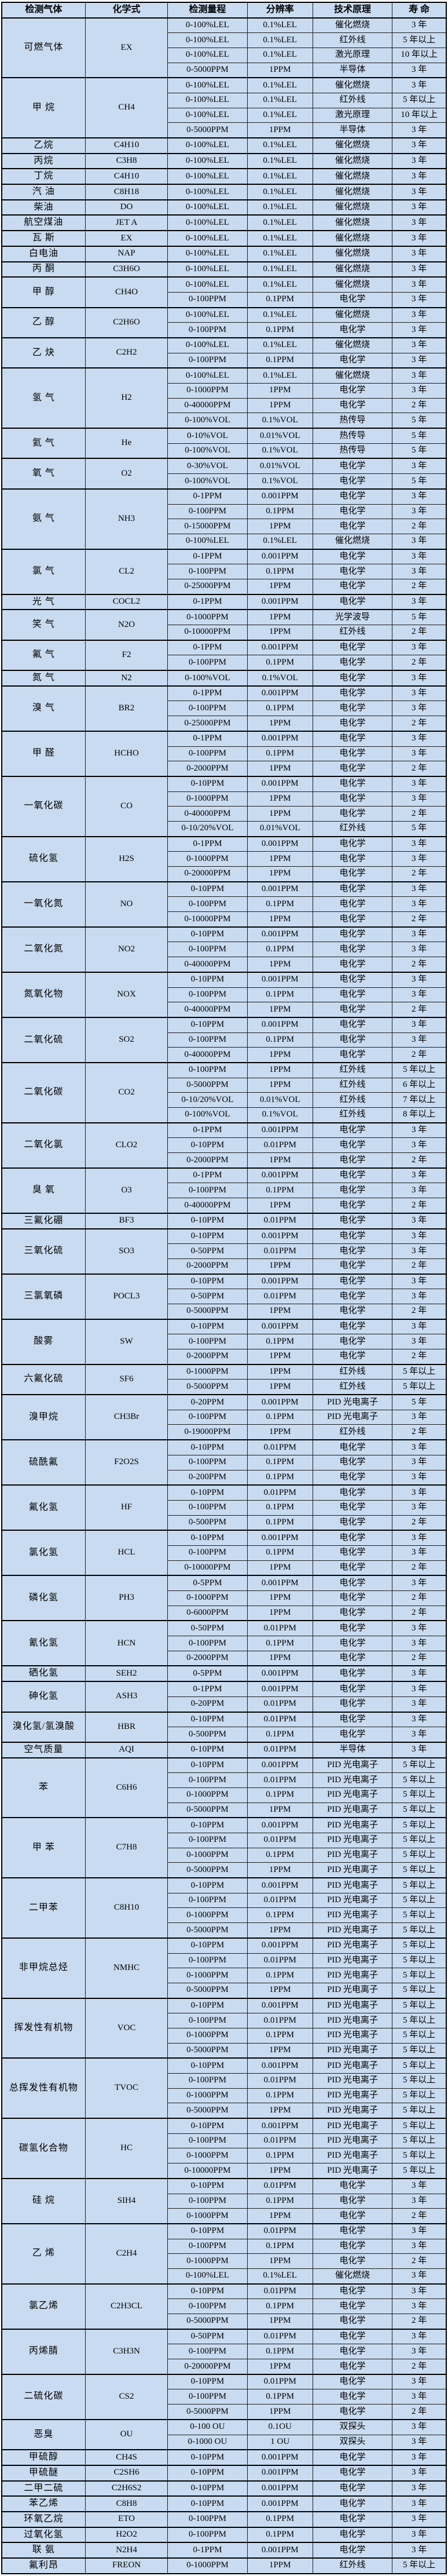 The height and width of the screenshot is (2576, 448). I want to click on table-row: 甲硫醇 CH4S 0-10PPM 0.001PPM 电化学 3 年, so click(224, 2457).